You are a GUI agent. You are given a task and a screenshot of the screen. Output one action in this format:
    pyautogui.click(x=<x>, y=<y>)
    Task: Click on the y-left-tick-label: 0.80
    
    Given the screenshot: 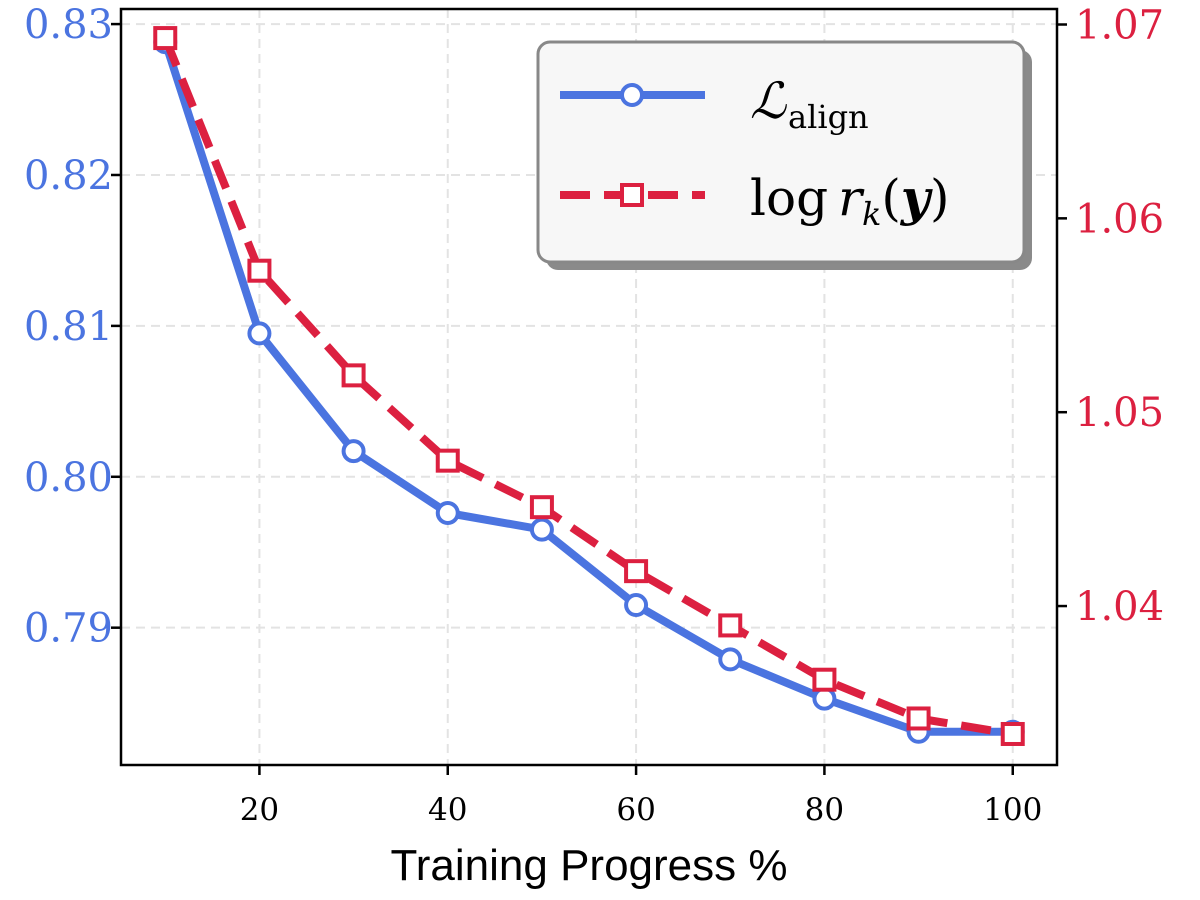 What is the action you would take?
    pyautogui.click(x=68, y=478)
    